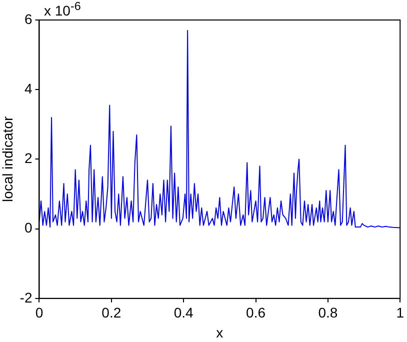 The height and width of the screenshot is (342, 407). I want to click on y-tick-label: 0, so click(28, 228).